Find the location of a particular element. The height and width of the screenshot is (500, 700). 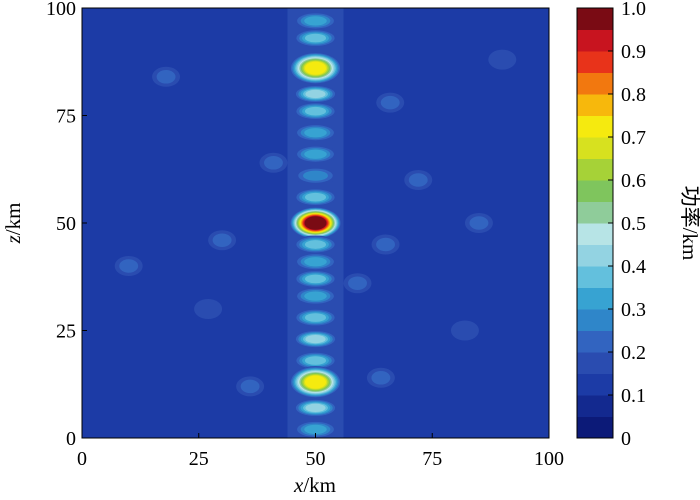

colorbar-tick-label: 0.2 is located at coordinates (633, 353).